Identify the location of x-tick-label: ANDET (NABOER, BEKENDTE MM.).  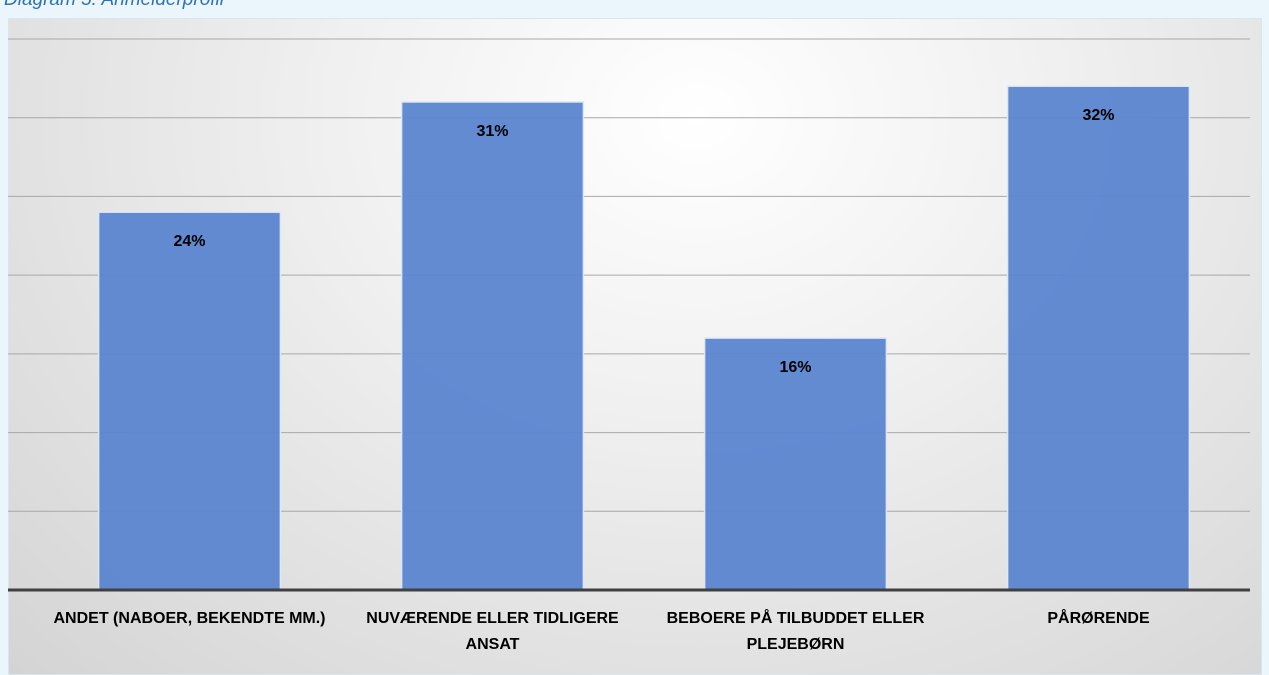
(189, 618).